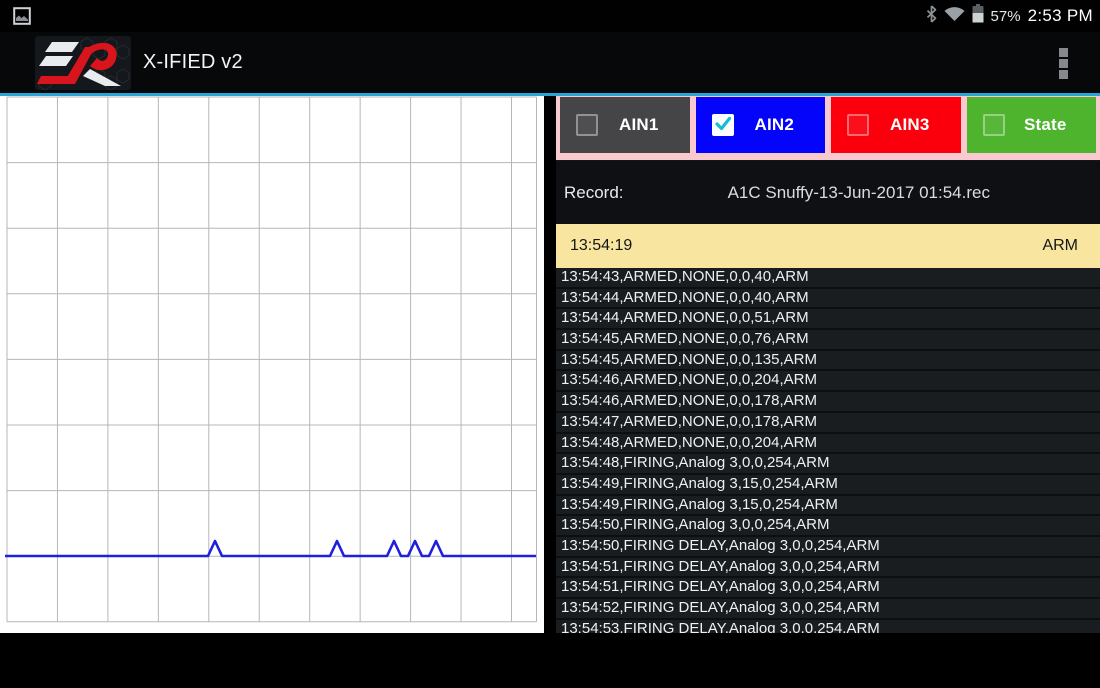  I want to click on log-entry-row: 13:54:48,FIRING,Analog 3,0,0,254,ARM, so click(828, 464).